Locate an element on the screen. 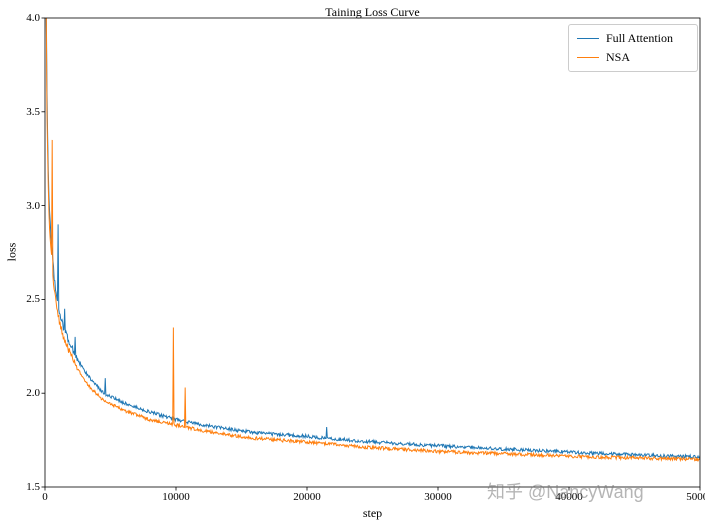  x-tick-label: 30000 is located at coordinates (438, 497).